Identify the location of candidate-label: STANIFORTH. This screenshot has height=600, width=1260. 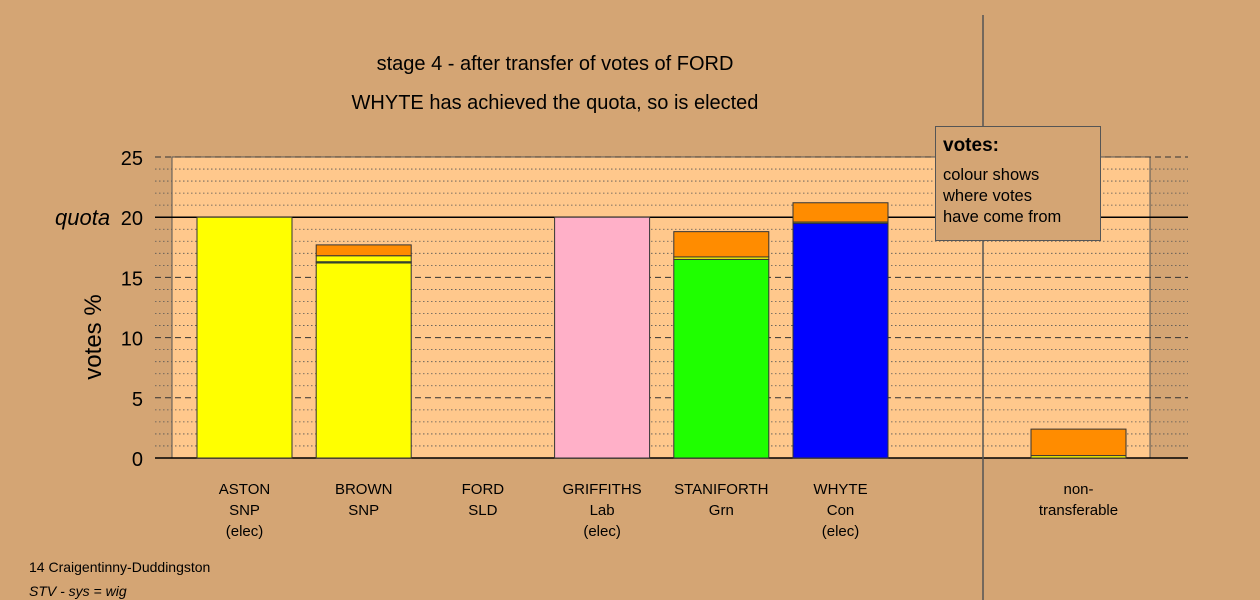
(721, 489).